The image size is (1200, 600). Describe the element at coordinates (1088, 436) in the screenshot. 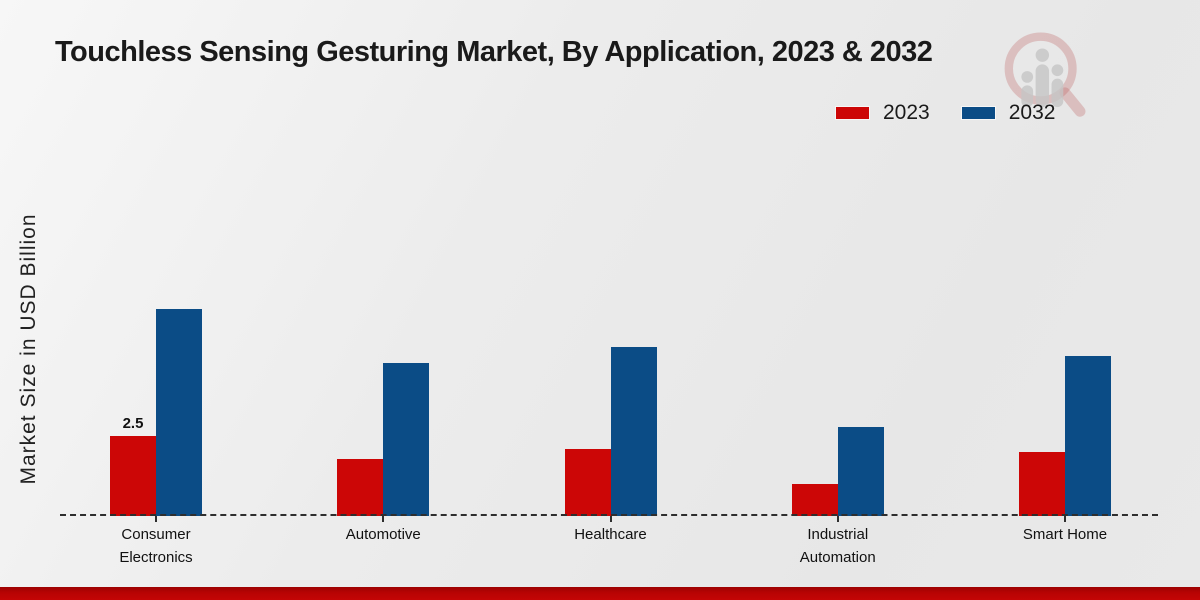

I see `bar-2032-smart-home` at that location.